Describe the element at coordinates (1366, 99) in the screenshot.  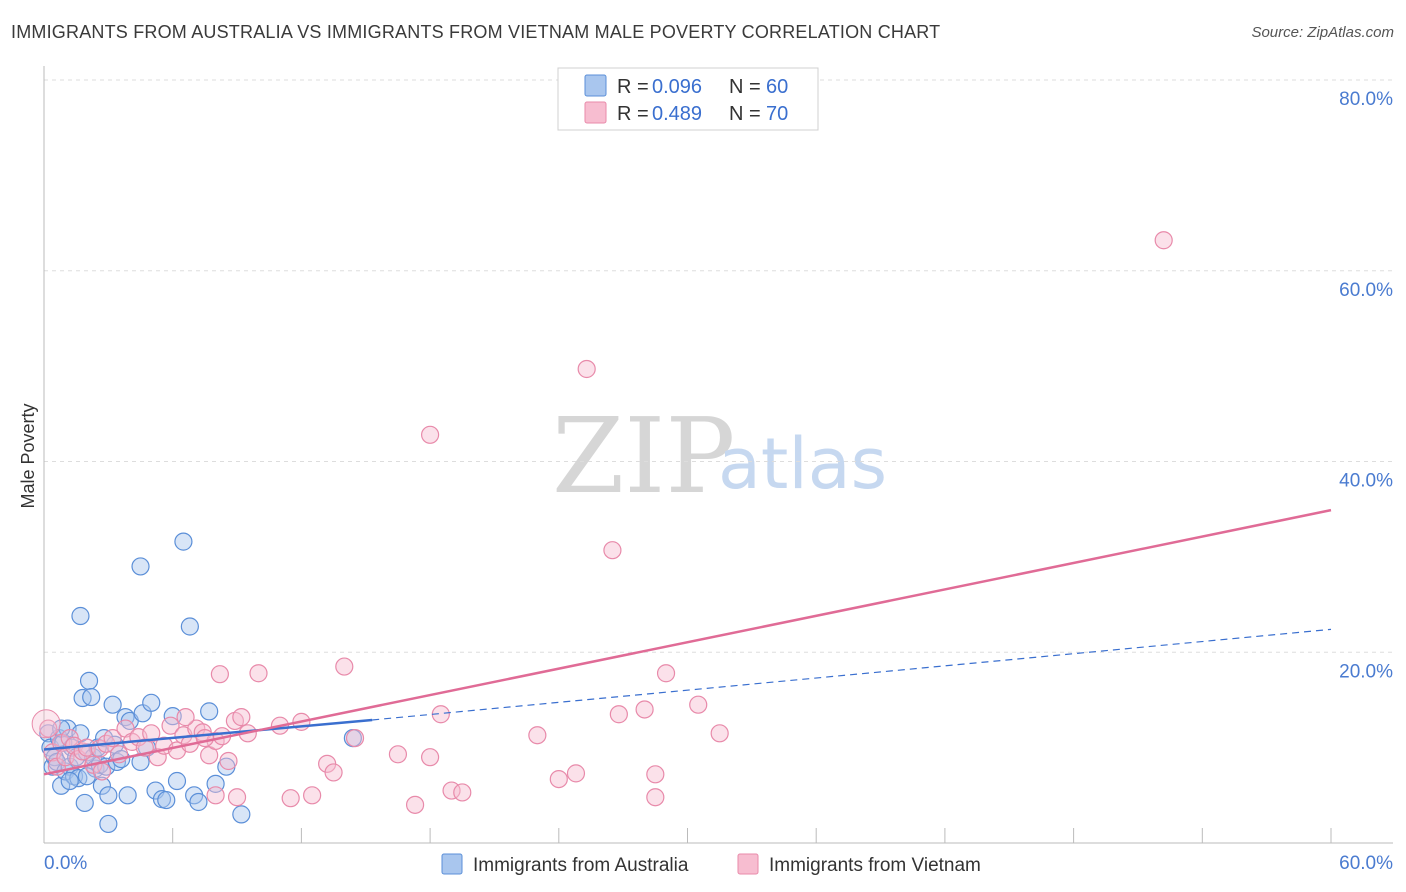
I see `y-tick-label-80: 80.0%` at that location.